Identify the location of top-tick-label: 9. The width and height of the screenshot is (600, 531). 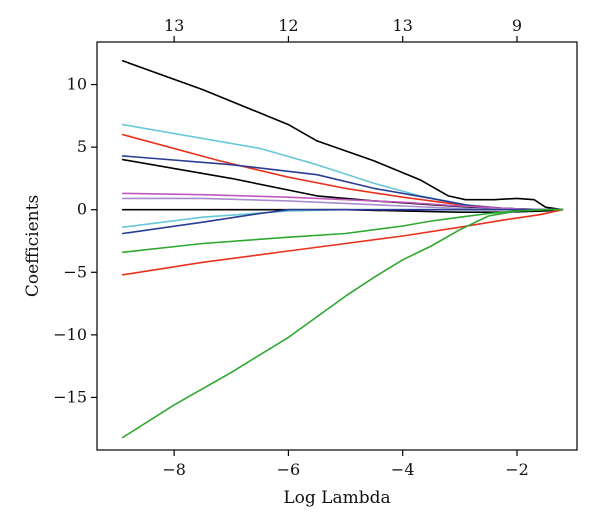
(517, 25).